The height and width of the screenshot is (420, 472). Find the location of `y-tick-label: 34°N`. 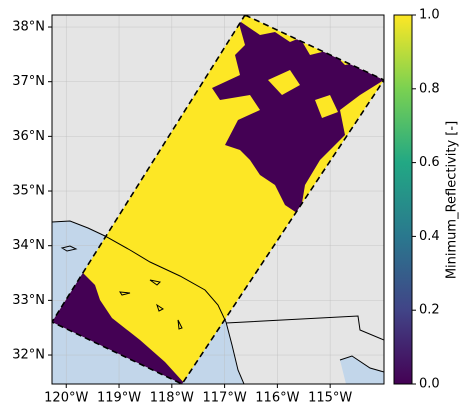

y-tick-label: 34°N is located at coordinates (28, 245).